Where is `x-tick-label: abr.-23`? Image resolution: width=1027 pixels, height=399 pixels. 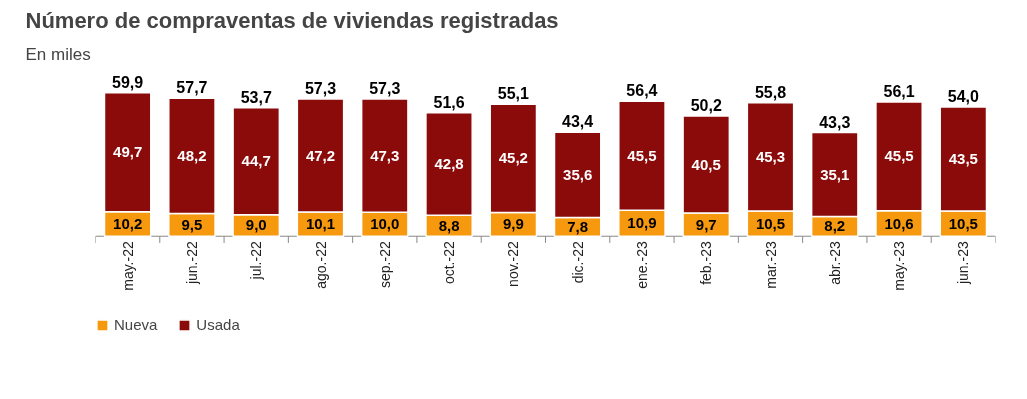
x-tick-label: abr.-23 is located at coordinates (834, 263).